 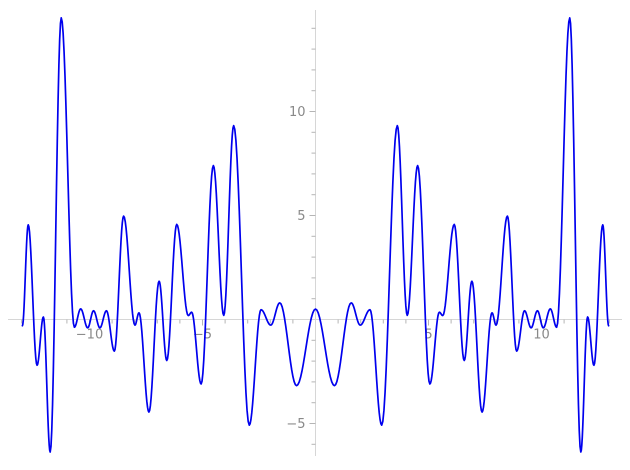 What do you see at coordinates (297, 112) in the screenshot?
I see `y-tick-label: 10` at bounding box center [297, 112].